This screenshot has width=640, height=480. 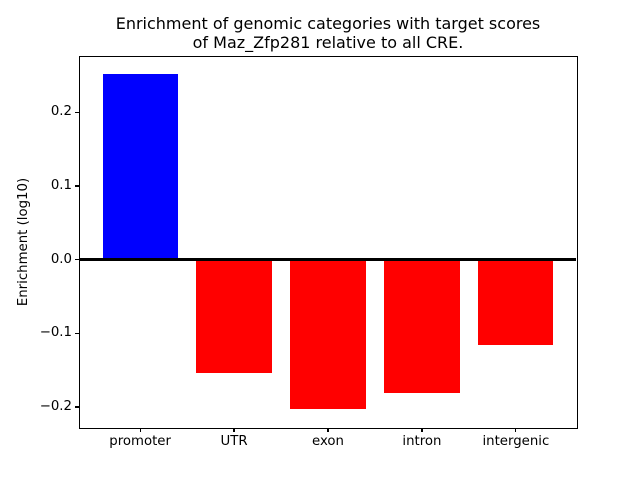 What do you see at coordinates (76, 260) in the screenshot?
I see `y-tickmark-0.0` at bounding box center [76, 260].